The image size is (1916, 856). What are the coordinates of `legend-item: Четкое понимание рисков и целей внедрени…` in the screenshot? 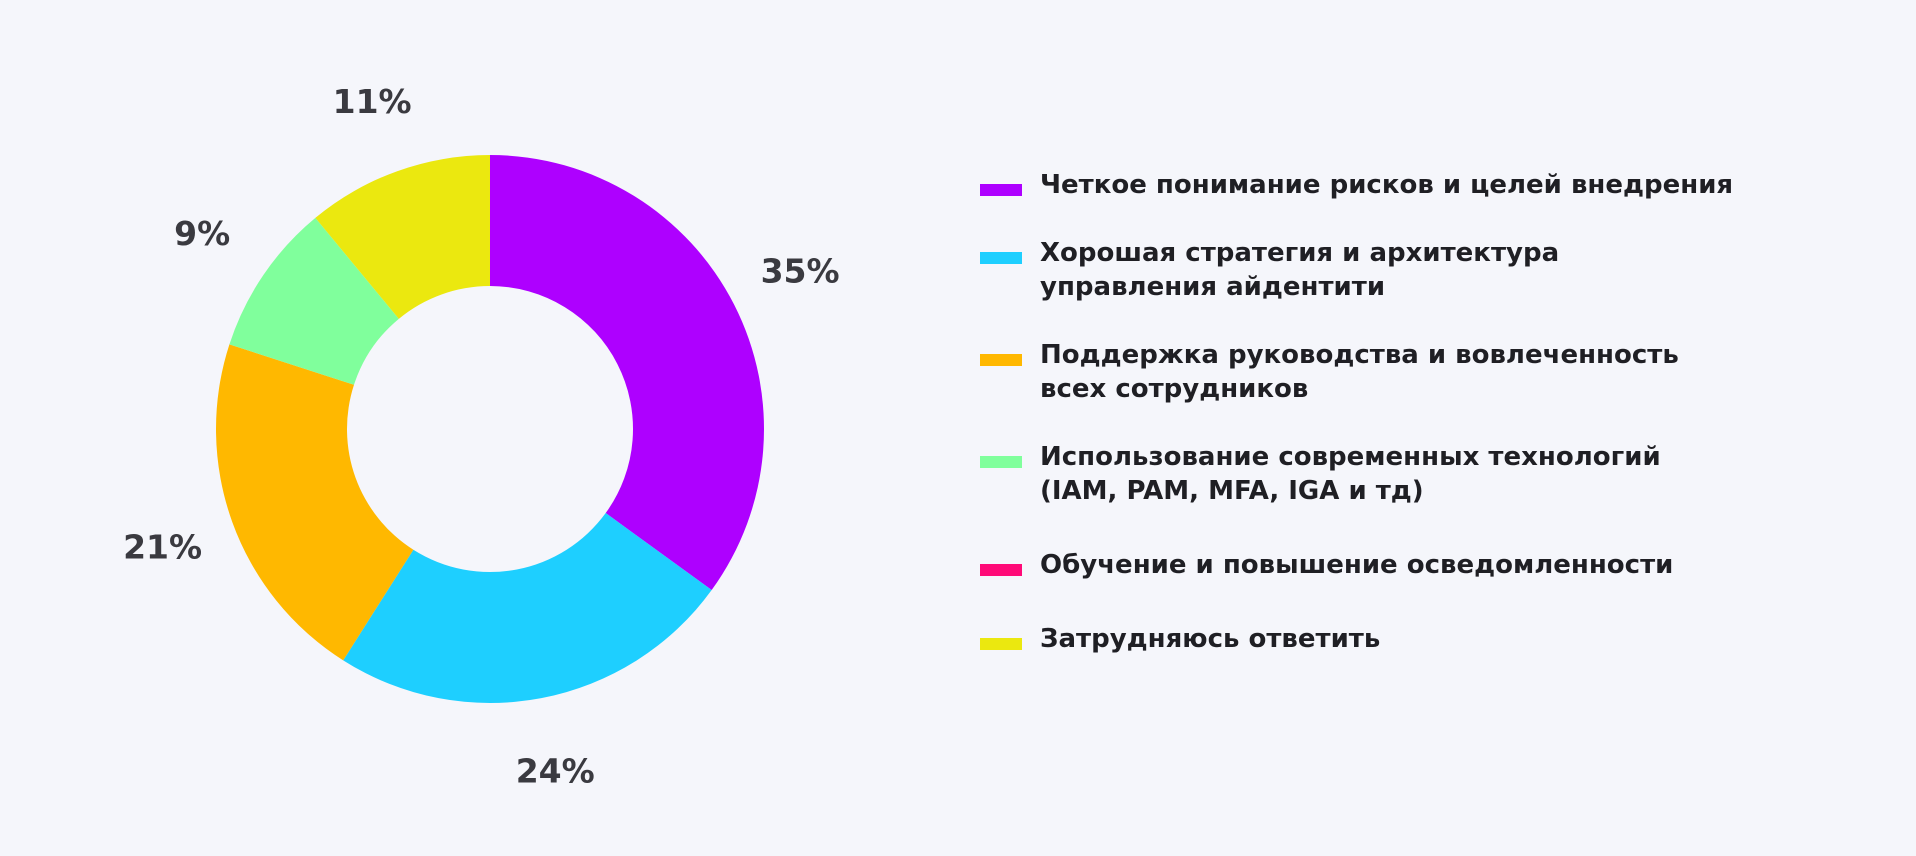 It's located at (1430, 185).